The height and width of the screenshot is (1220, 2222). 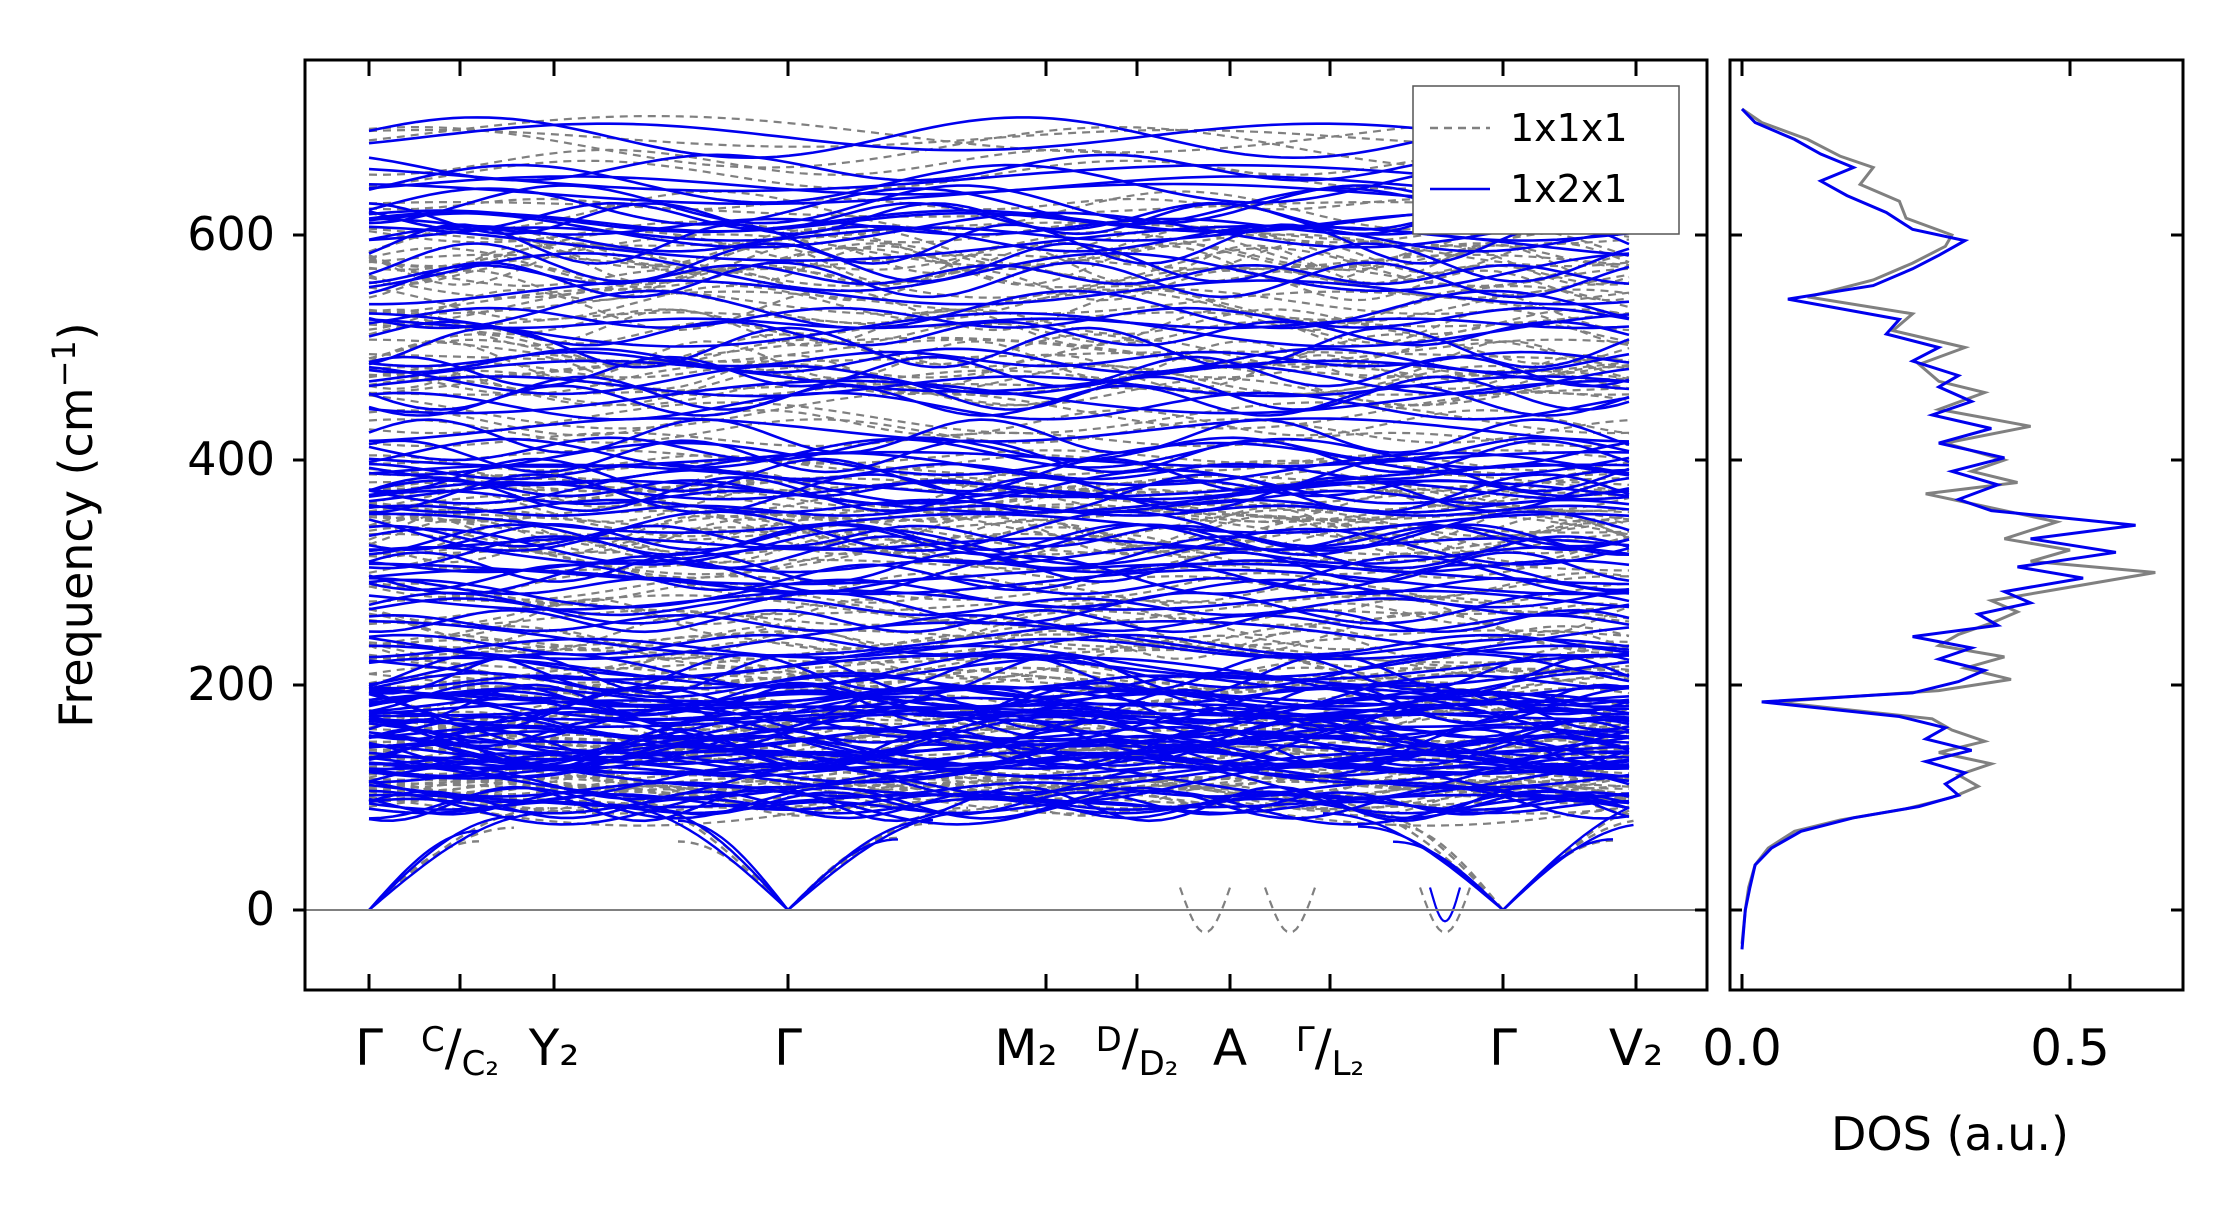 What do you see at coordinates (1109, 1040) in the screenshot?
I see `x-tick-label-sup: D` at bounding box center [1109, 1040].